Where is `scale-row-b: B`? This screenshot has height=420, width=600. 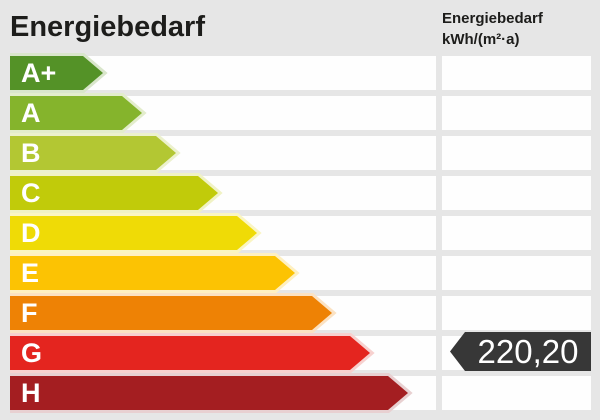
scale-row-b: B is located at coordinates (300, 153).